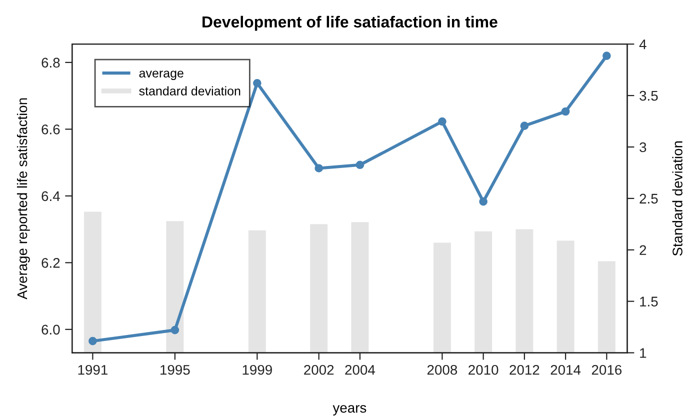  Describe the element at coordinates (349, 410) in the screenshot. I see `x-axis-title: years` at that location.